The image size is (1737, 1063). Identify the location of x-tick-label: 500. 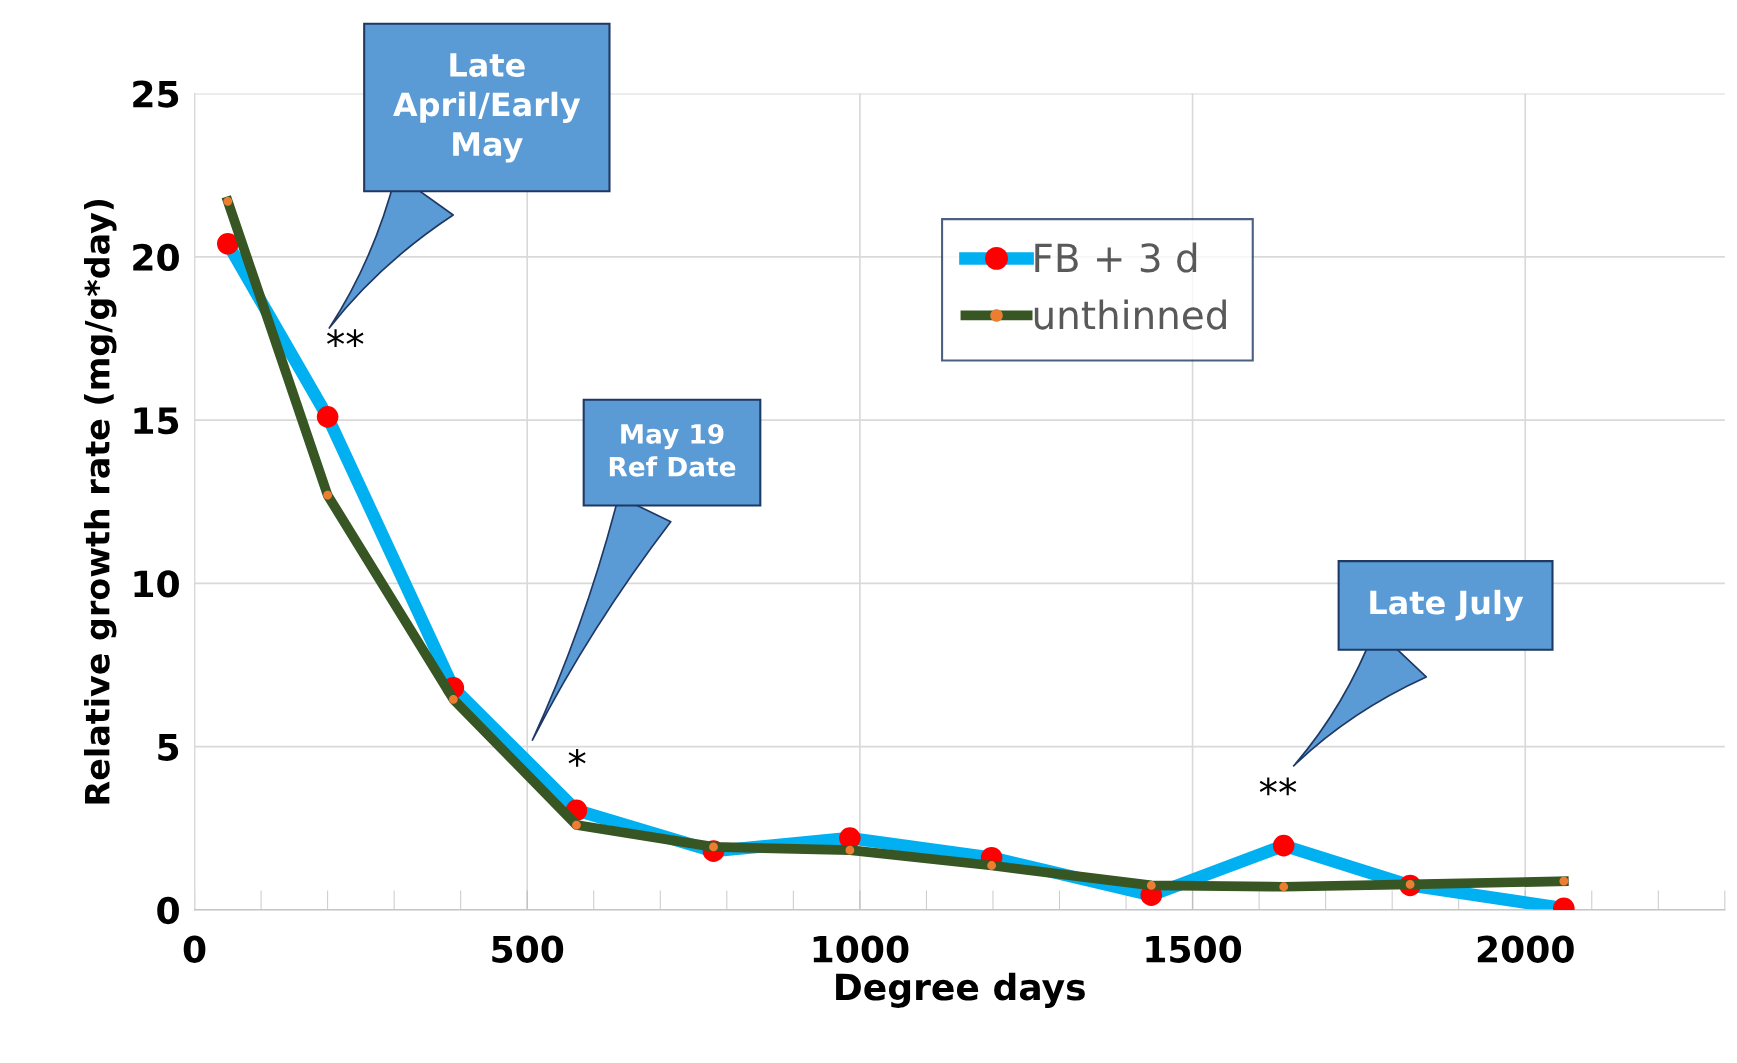
(528, 949).